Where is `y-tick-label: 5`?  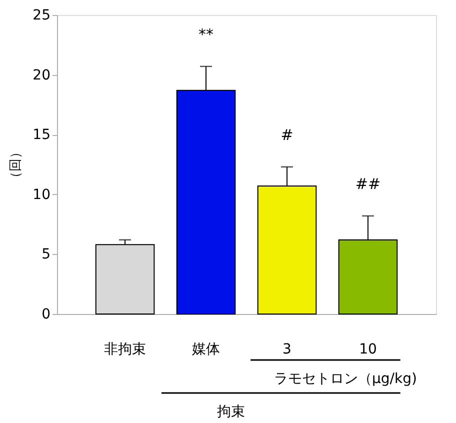 y-tick-label: 5 is located at coordinates (46, 254).